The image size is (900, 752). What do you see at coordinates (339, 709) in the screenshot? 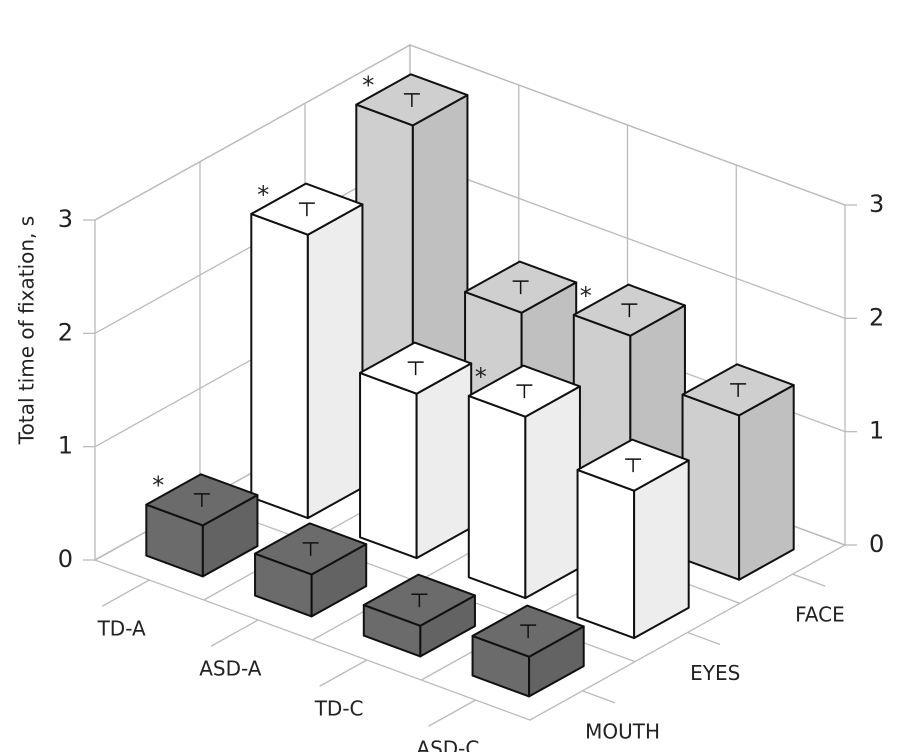
I see `x-tick-label: TD-C` at bounding box center [339, 709].